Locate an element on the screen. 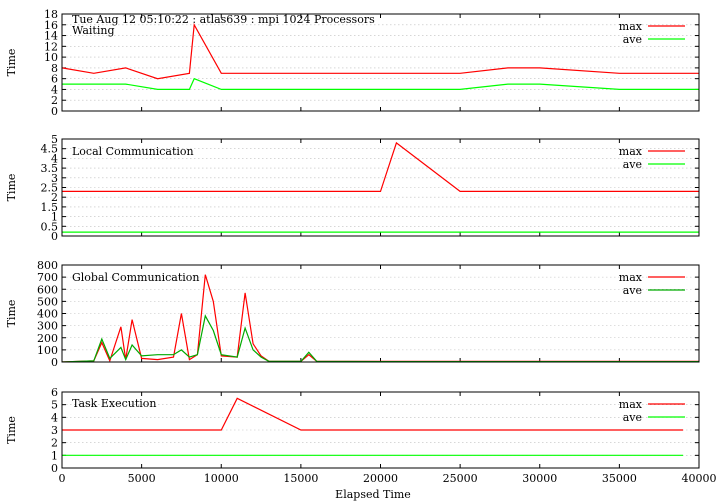  x-tick-label: 40000 is located at coordinates (699, 478).